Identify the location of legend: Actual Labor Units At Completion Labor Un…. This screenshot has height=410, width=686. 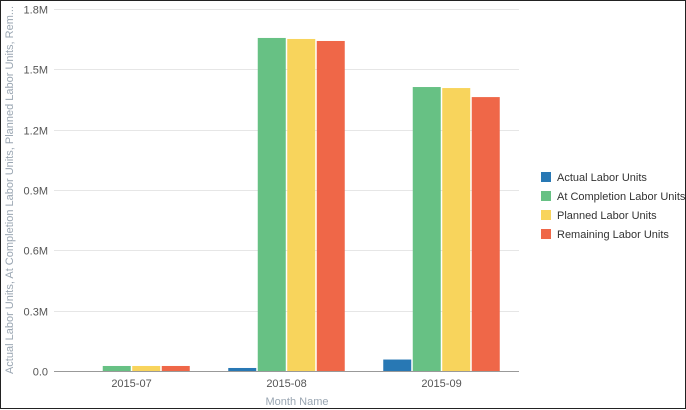
(613, 206).